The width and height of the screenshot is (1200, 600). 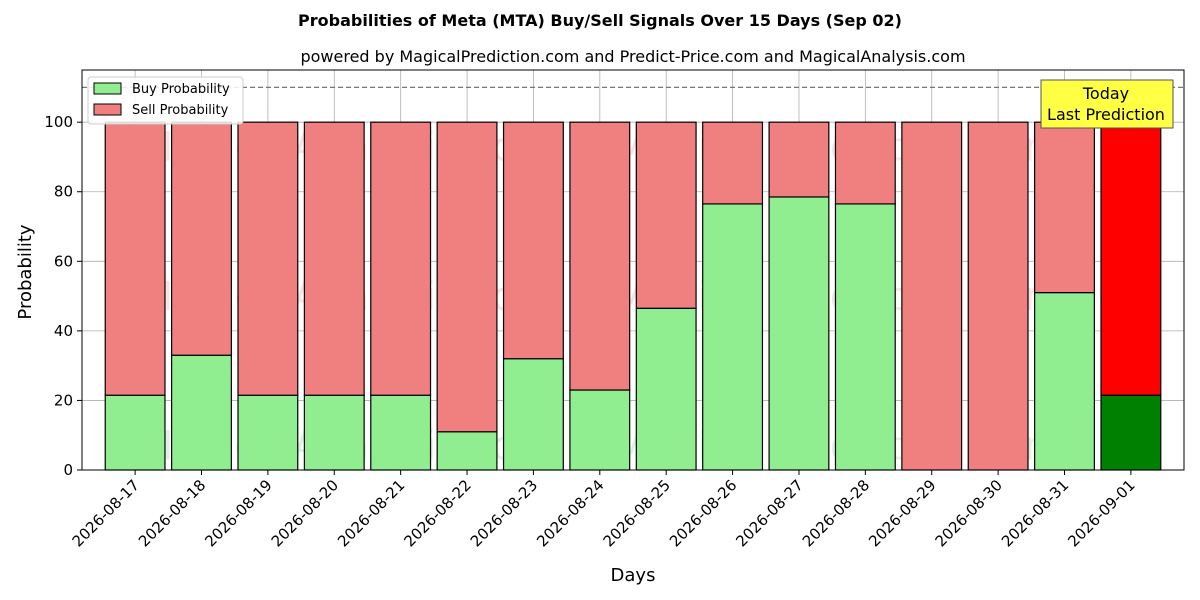 I want to click on legend-label: Buy Probability, so click(x=181, y=89).